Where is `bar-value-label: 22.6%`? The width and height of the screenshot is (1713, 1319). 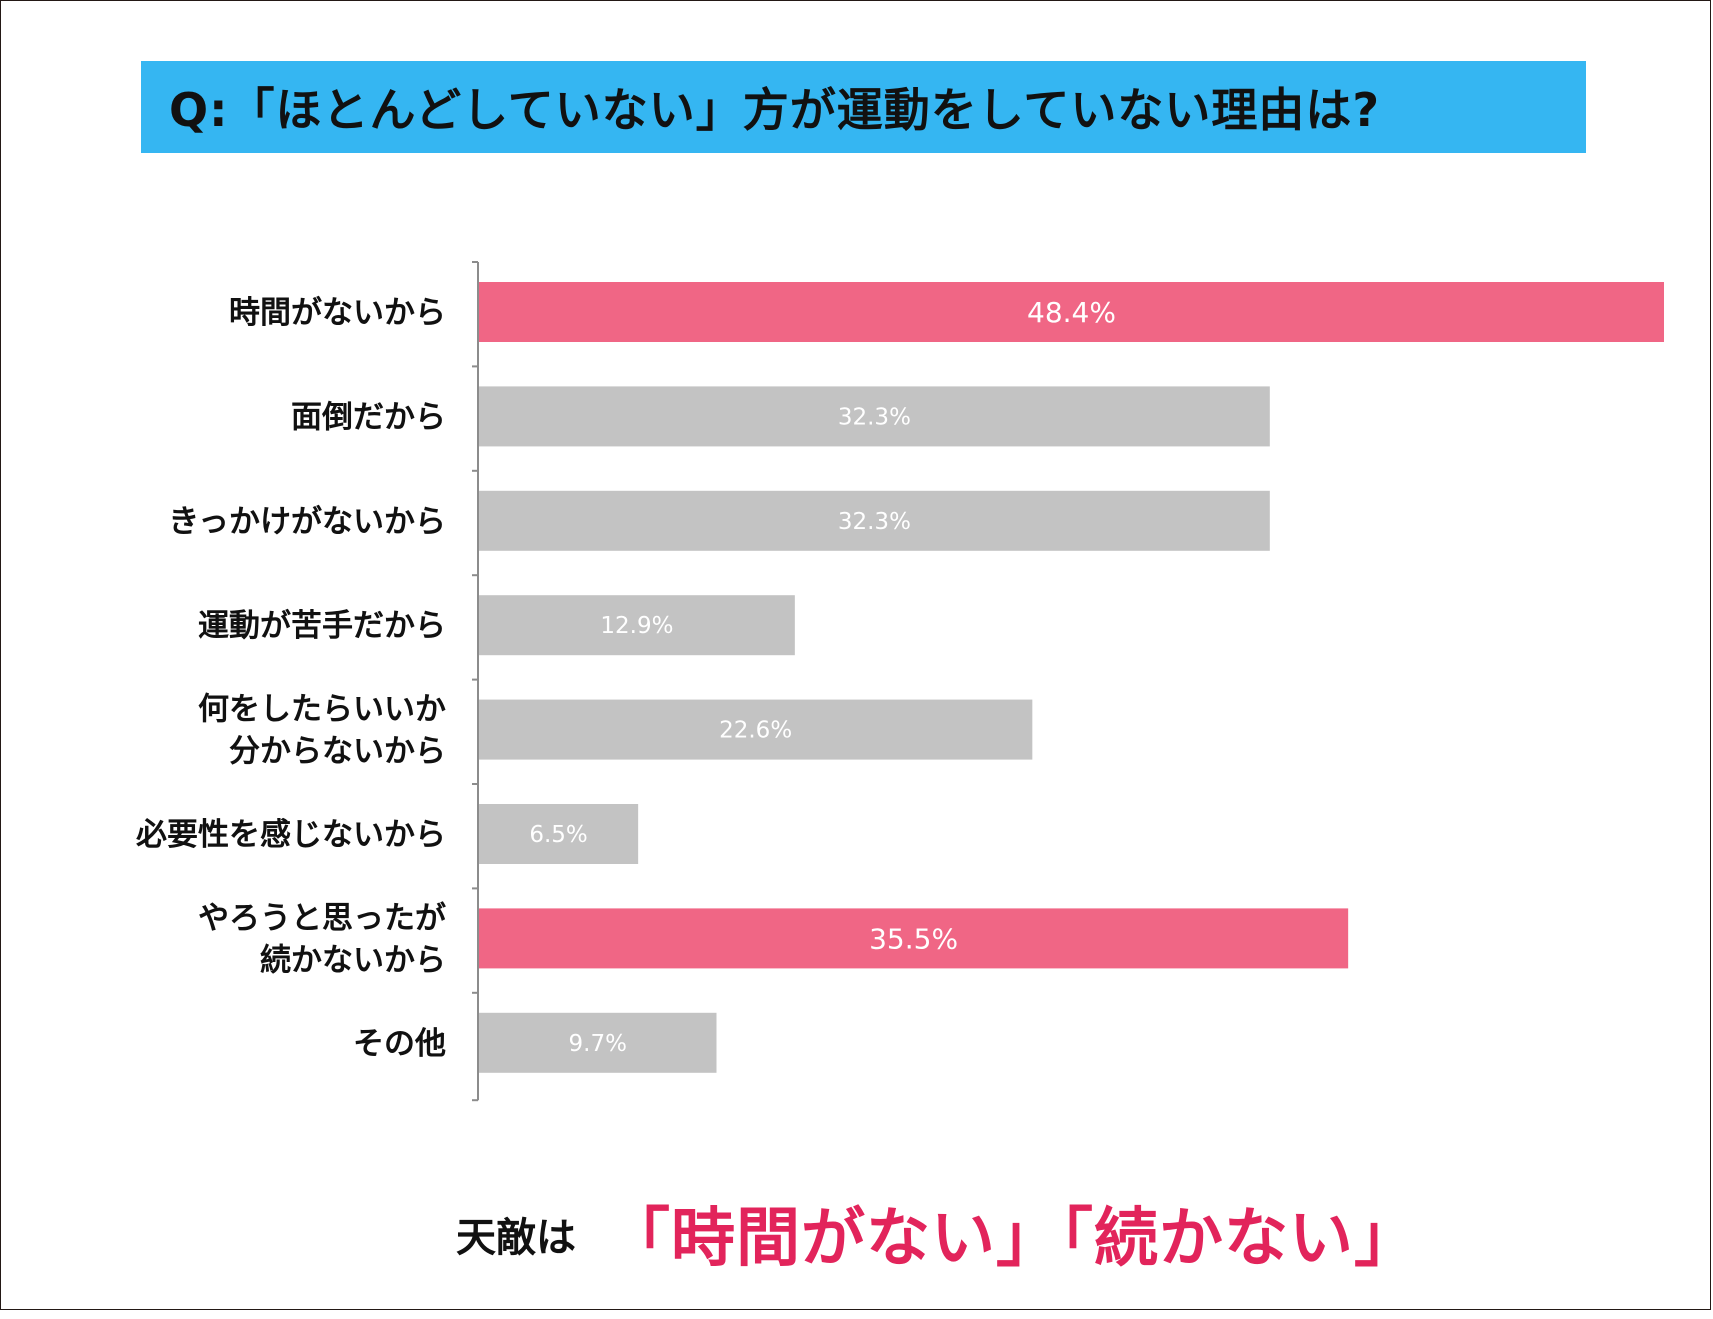
bar-value-label: 22.6% is located at coordinates (755, 731).